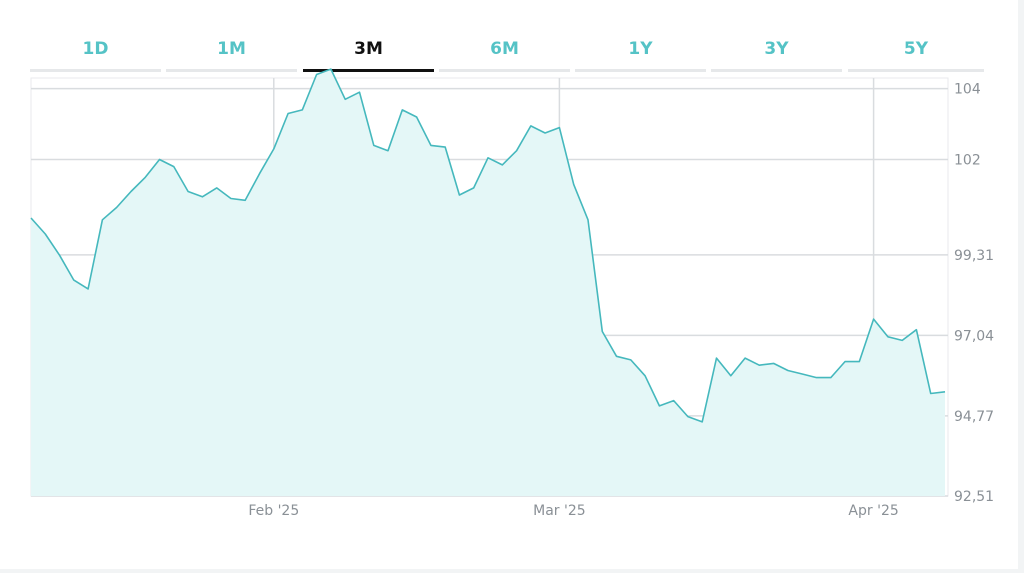 Image resolution: width=1024 pixels, height=573 pixels. What do you see at coordinates (776, 49) in the screenshot?
I see `tab-label: 3Y` at bounding box center [776, 49].